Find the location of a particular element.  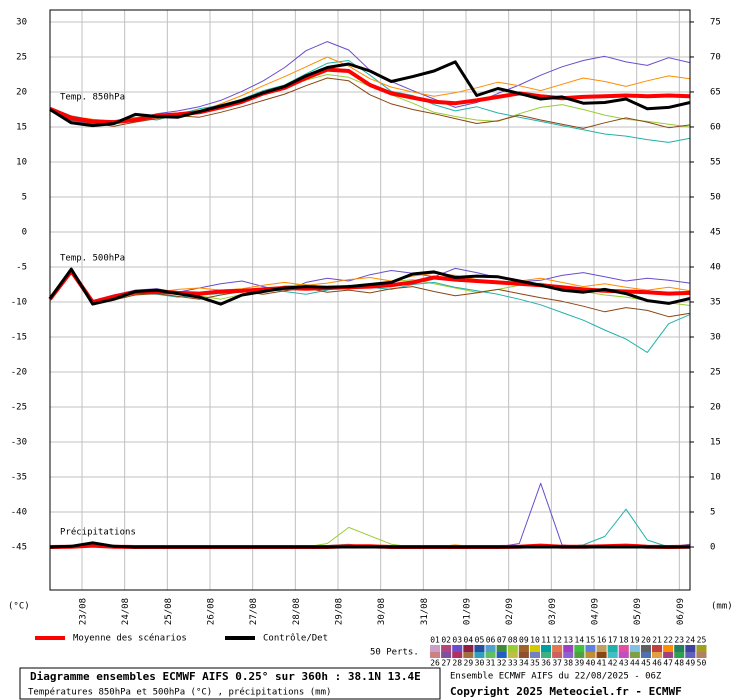

member-label: 47 is located at coordinates (668, 663).